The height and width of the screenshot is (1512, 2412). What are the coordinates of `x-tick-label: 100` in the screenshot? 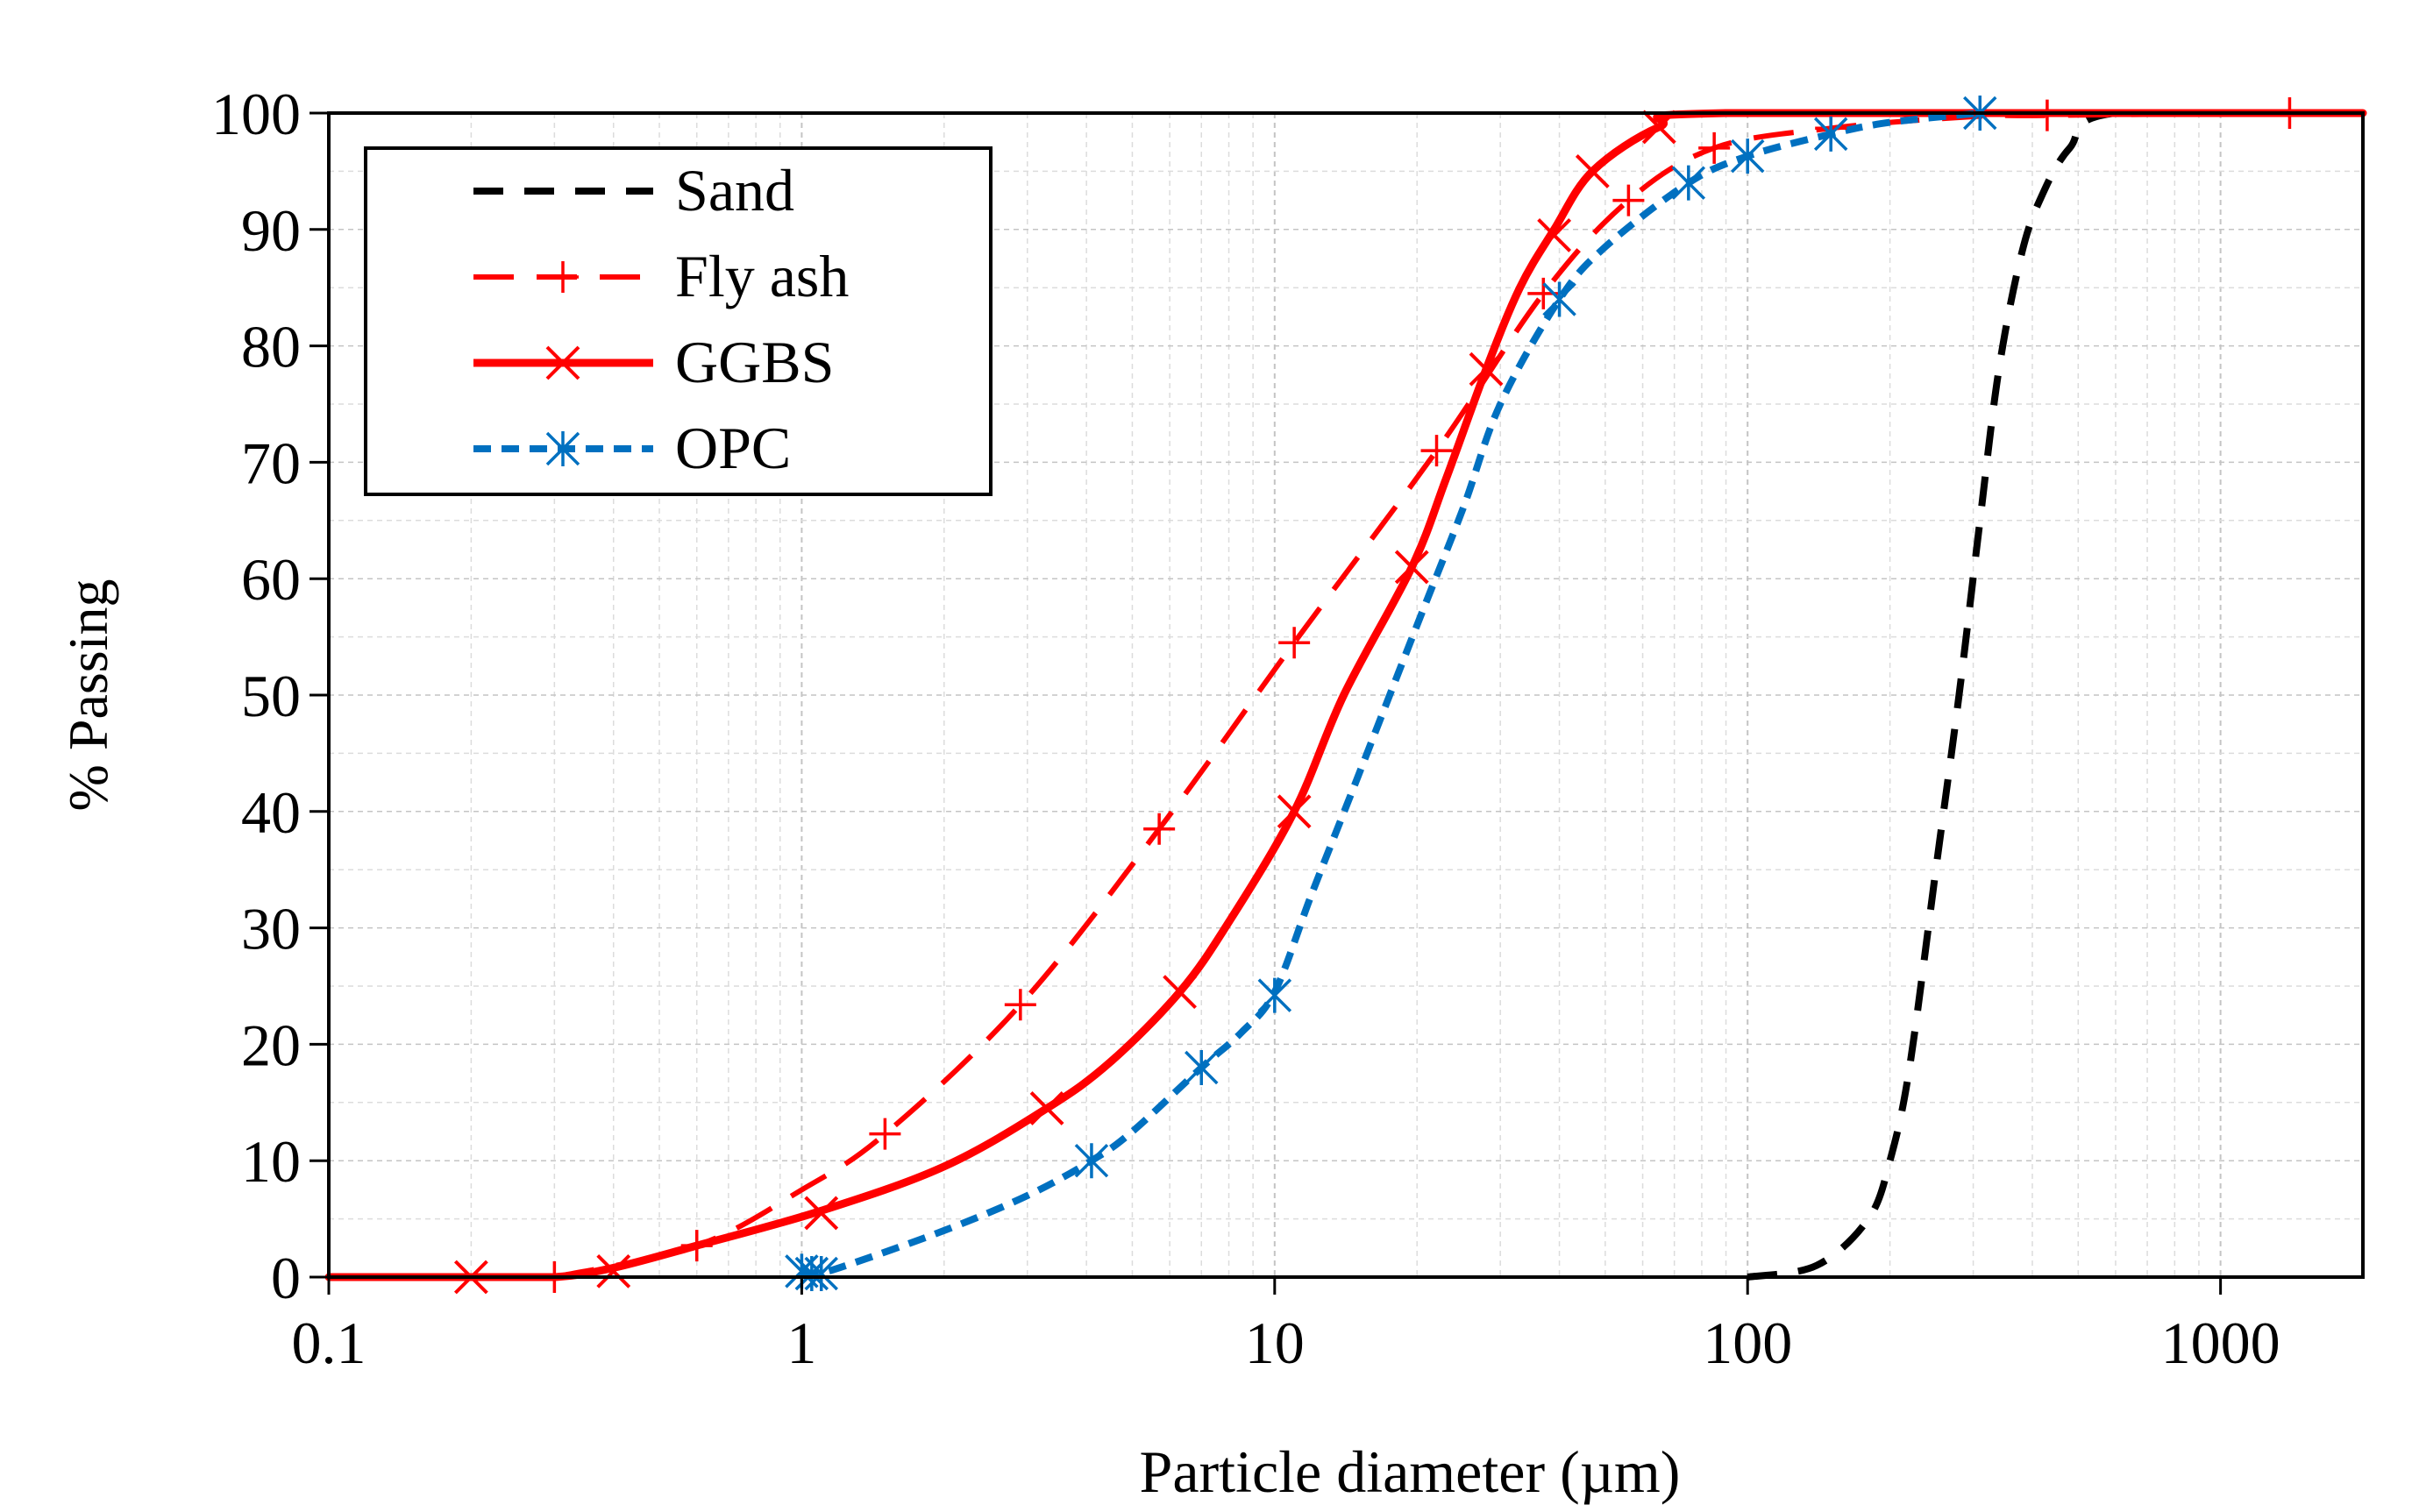 It's located at (1748, 1343).